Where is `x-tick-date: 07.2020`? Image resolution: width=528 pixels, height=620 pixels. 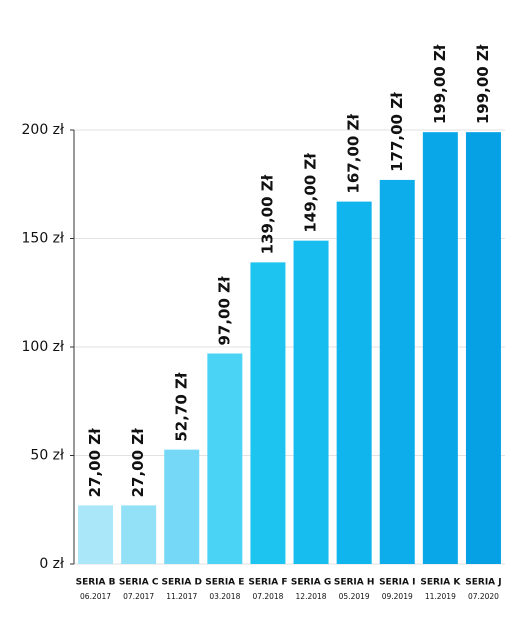 x-tick-date: 07.2020 is located at coordinates (483, 596).